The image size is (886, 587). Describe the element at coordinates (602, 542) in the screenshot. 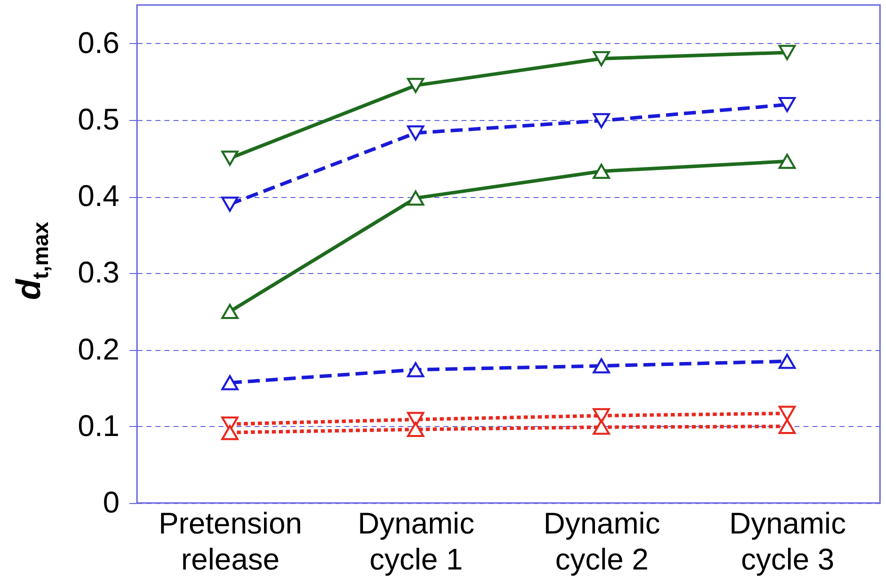

I see `x-tick-label: Dynamic cycle 2` at that location.